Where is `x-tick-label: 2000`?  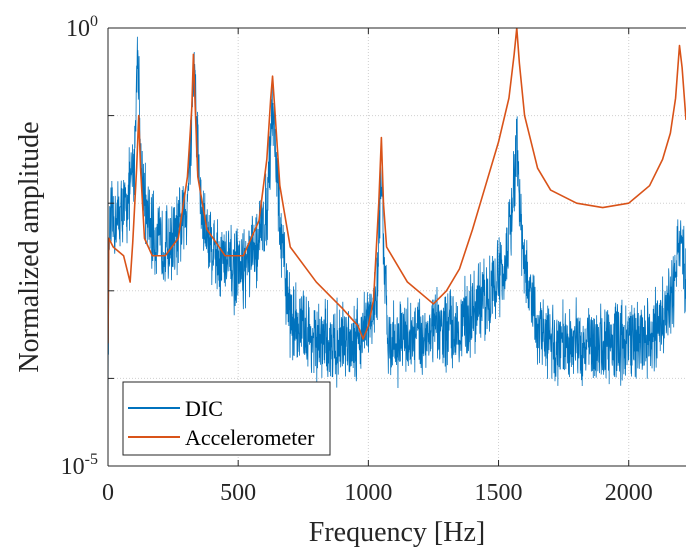
x-tick-label: 2000 is located at coordinates (629, 493).